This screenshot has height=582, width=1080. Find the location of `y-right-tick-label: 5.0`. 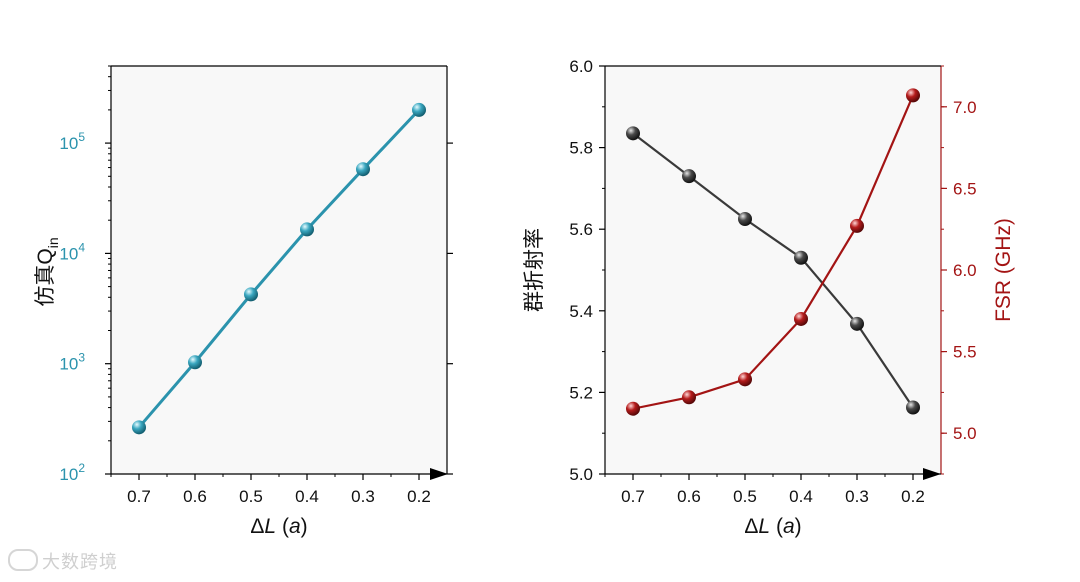

y-right-tick-label: 5.0 is located at coordinates (965, 433).